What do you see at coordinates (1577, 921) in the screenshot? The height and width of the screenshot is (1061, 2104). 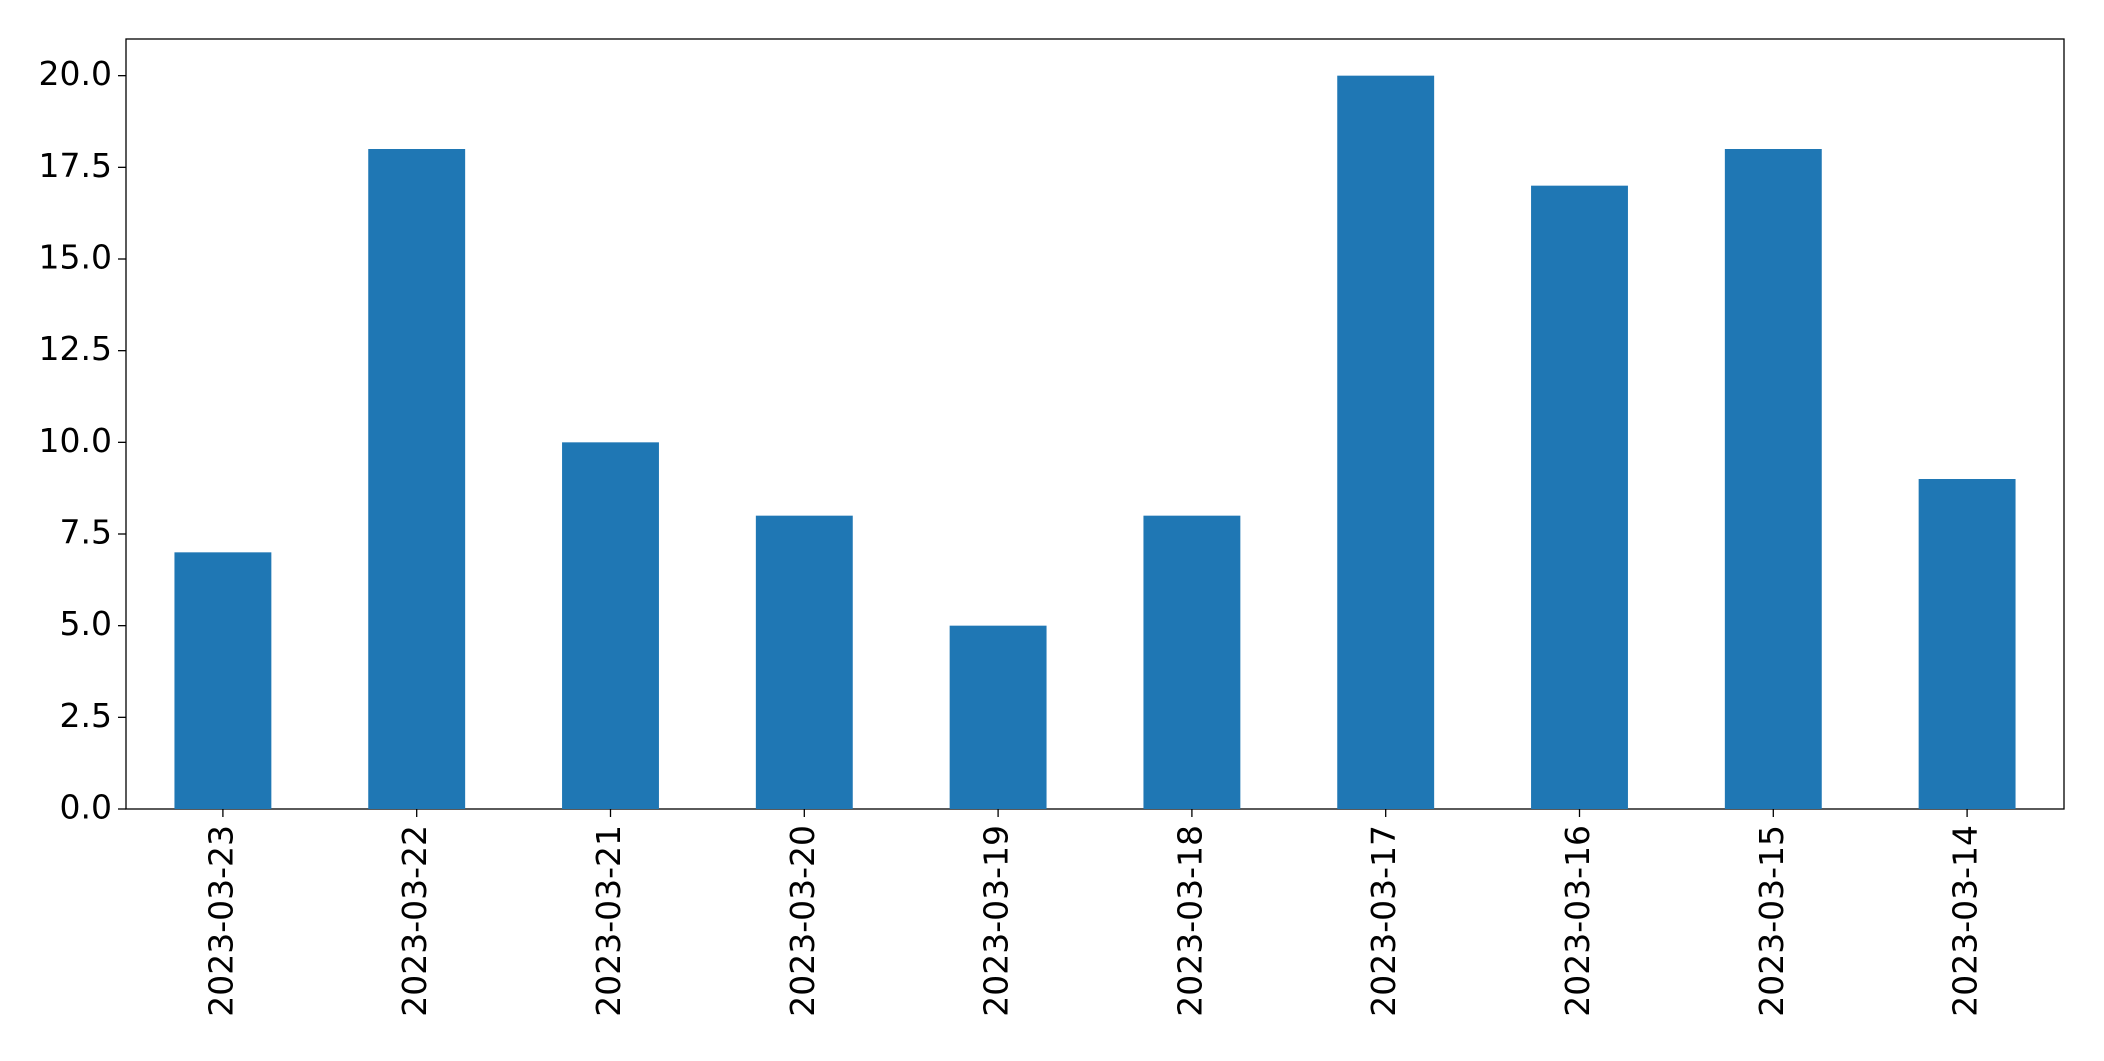 I see `x-tick-label: 2023-03-16` at bounding box center [1577, 921].